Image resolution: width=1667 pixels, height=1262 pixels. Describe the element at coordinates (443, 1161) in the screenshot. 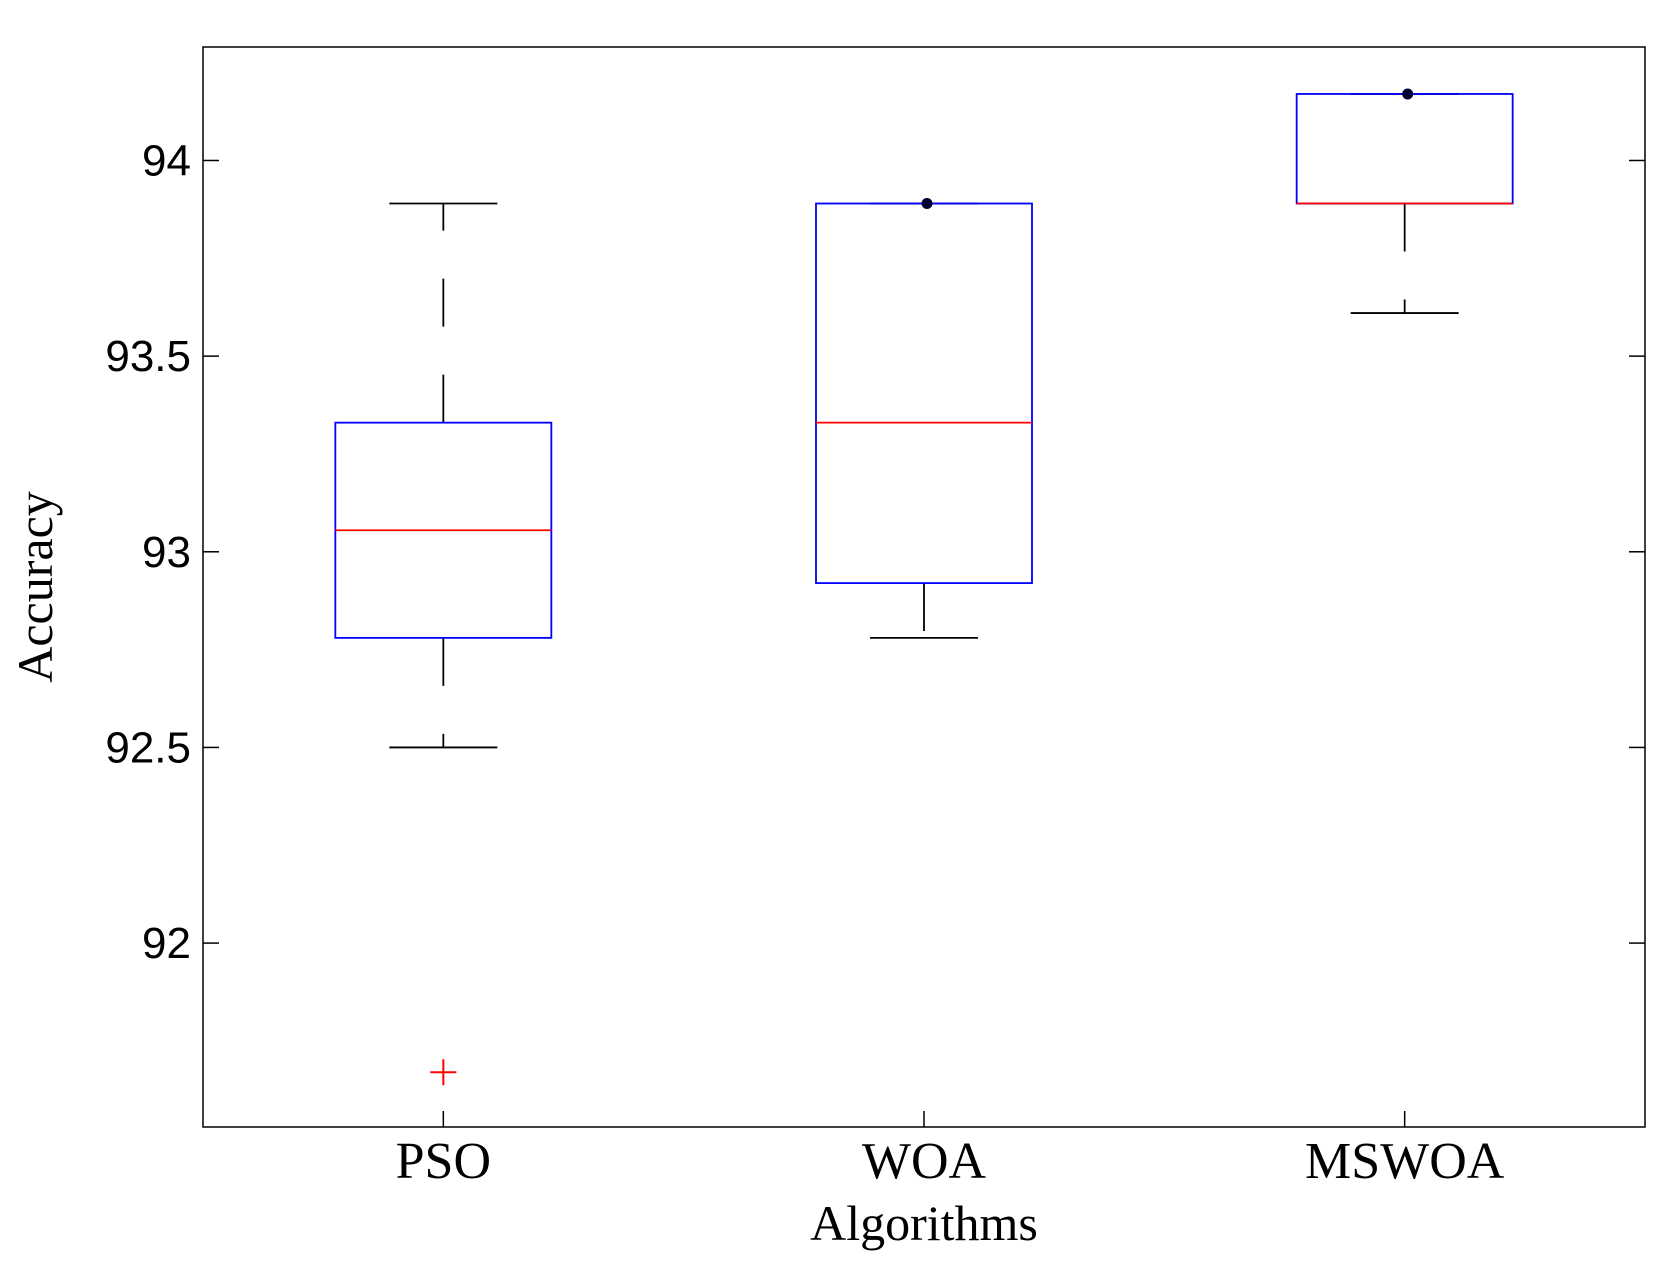

I see `x-tick-label: PSO` at that location.